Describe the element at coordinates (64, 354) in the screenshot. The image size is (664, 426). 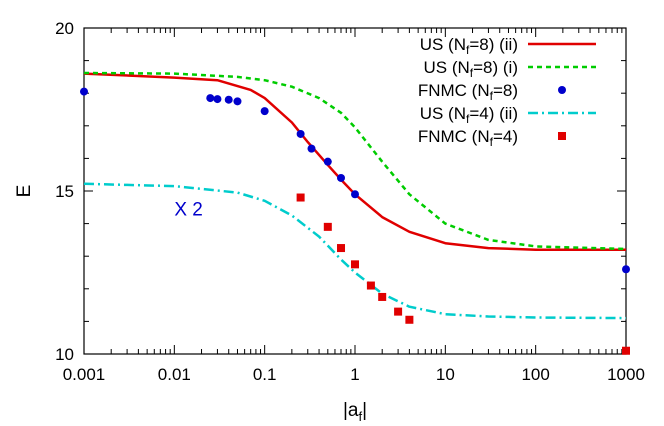
I see `y-tick-label: 10` at that location.